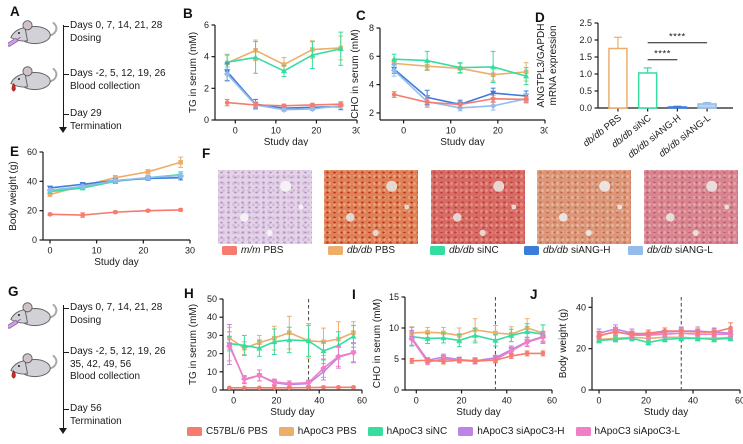  What do you see at coordinates (101, 364) in the screenshot?
I see `event-days: 35, 42, 49, 56` at bounding box center [101, 364].